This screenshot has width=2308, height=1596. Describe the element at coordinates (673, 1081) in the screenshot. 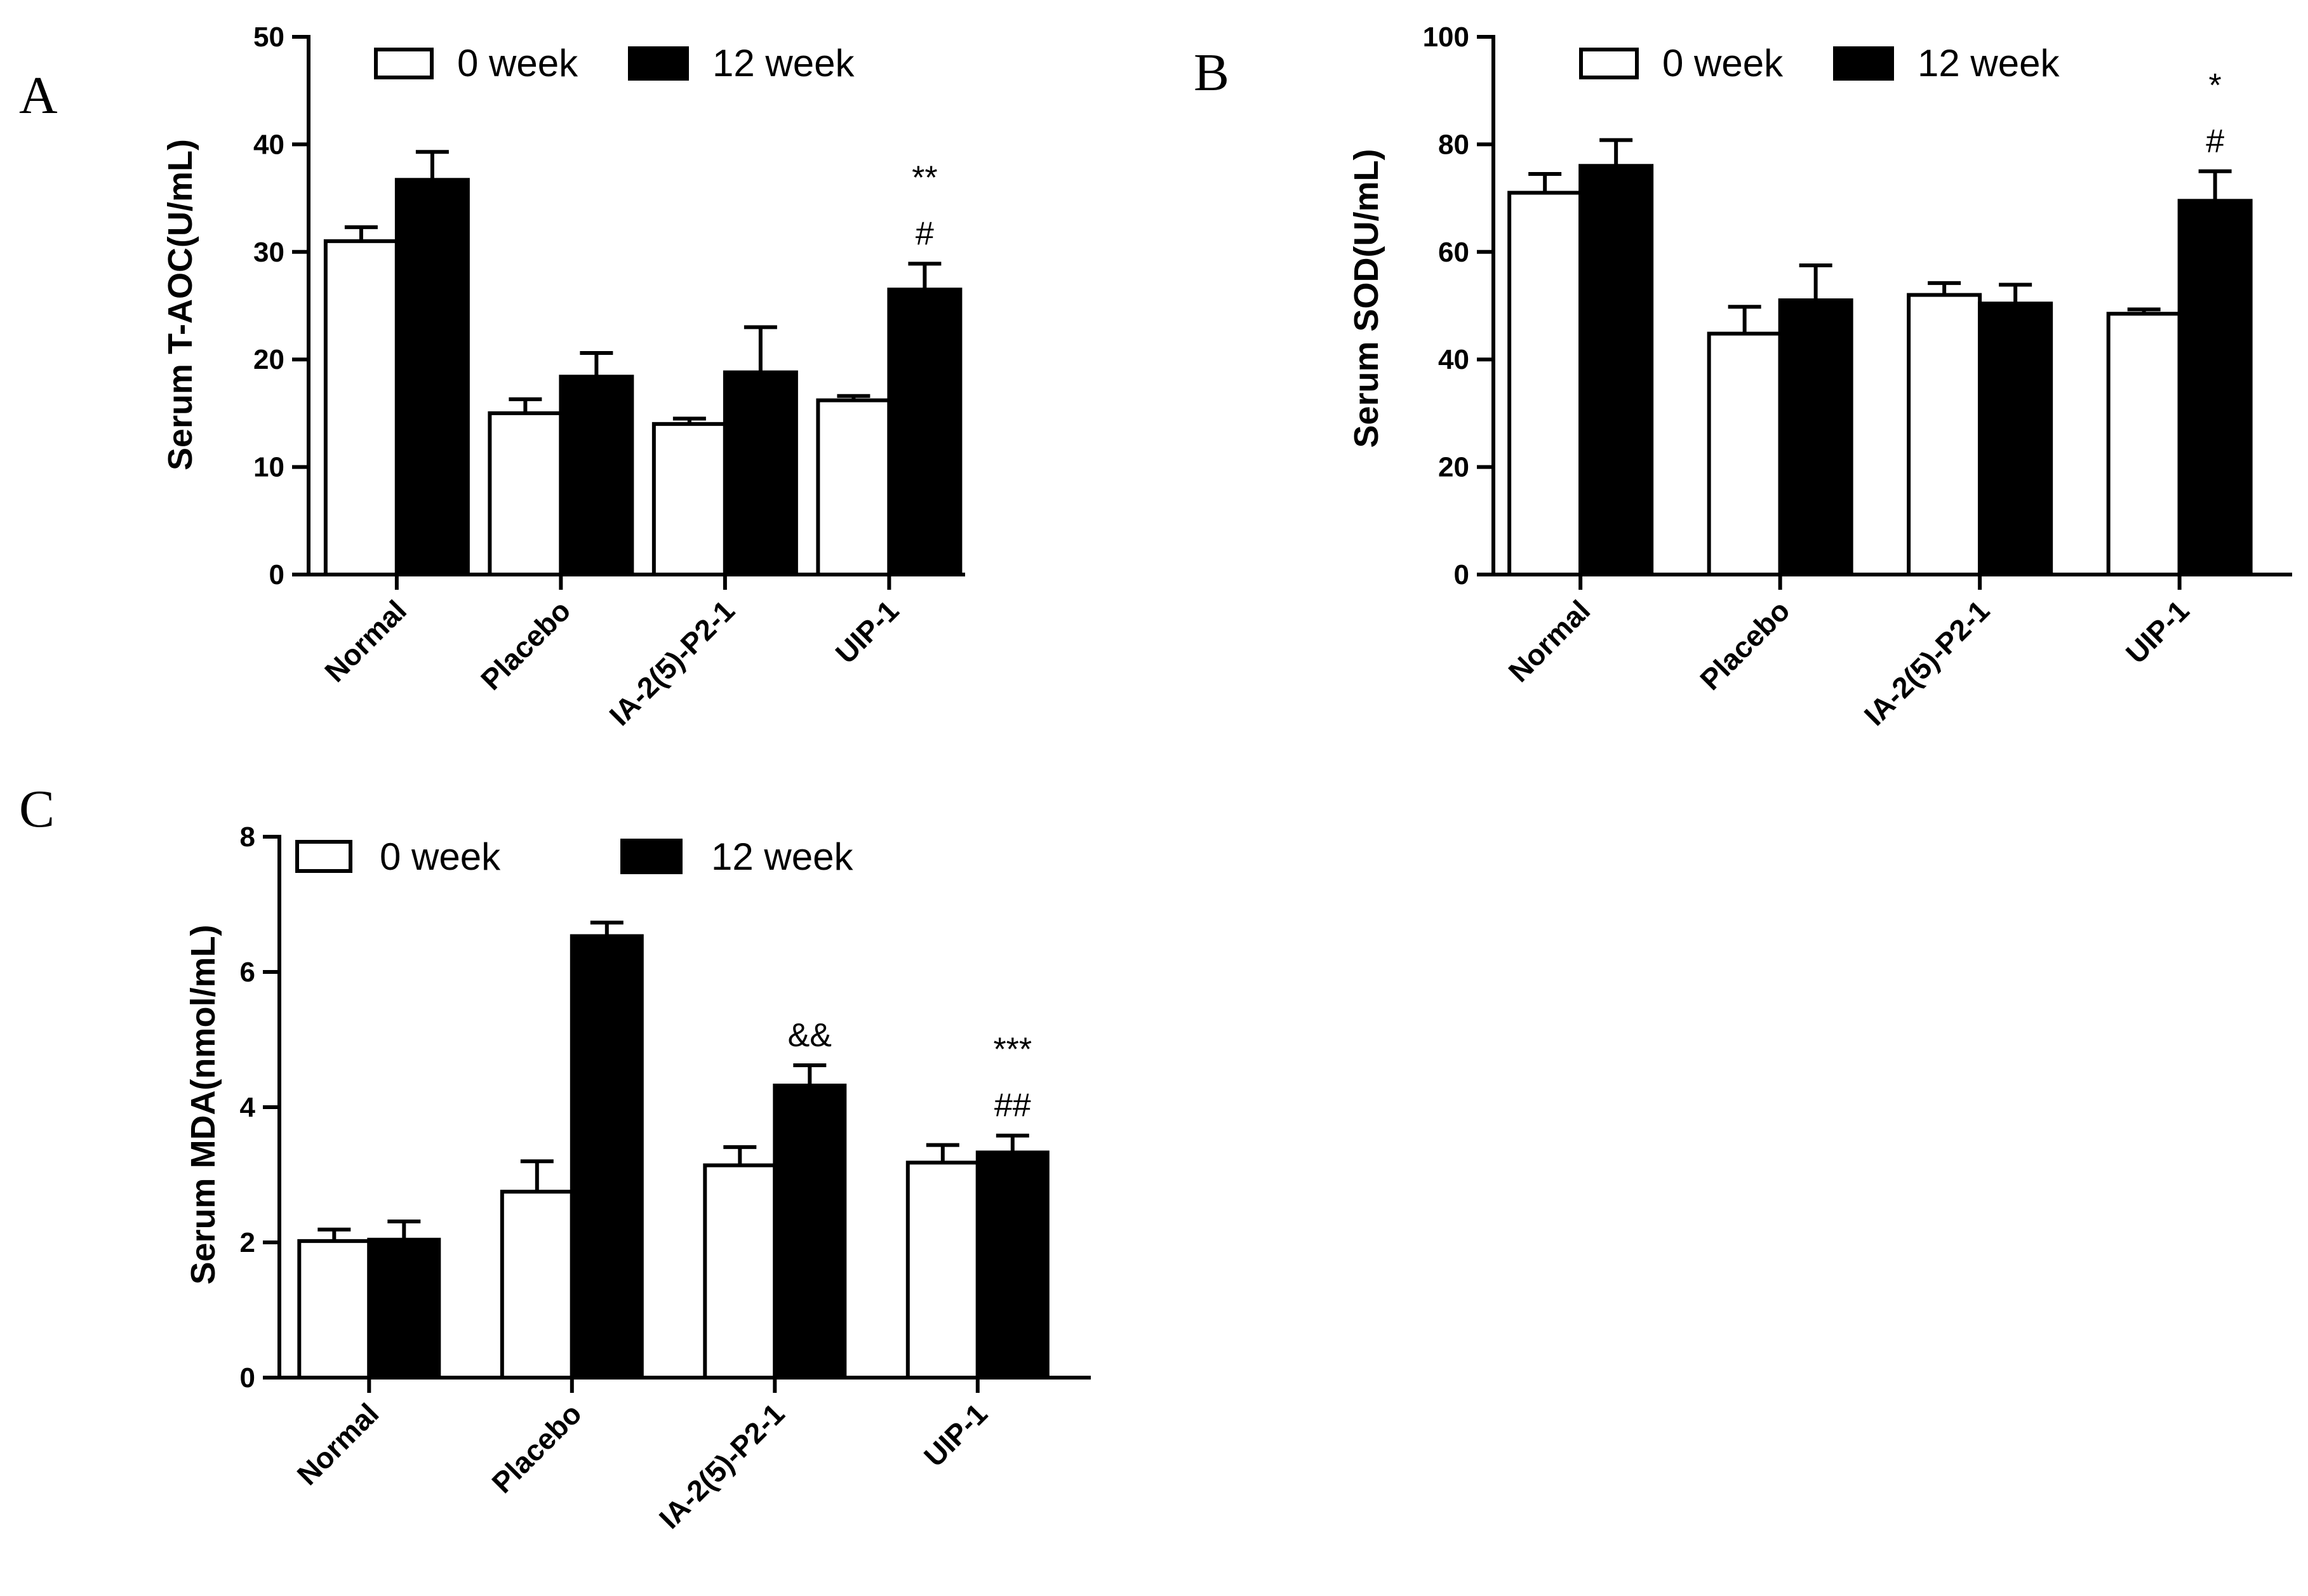

I see `panel-c-error-bars` at that location.